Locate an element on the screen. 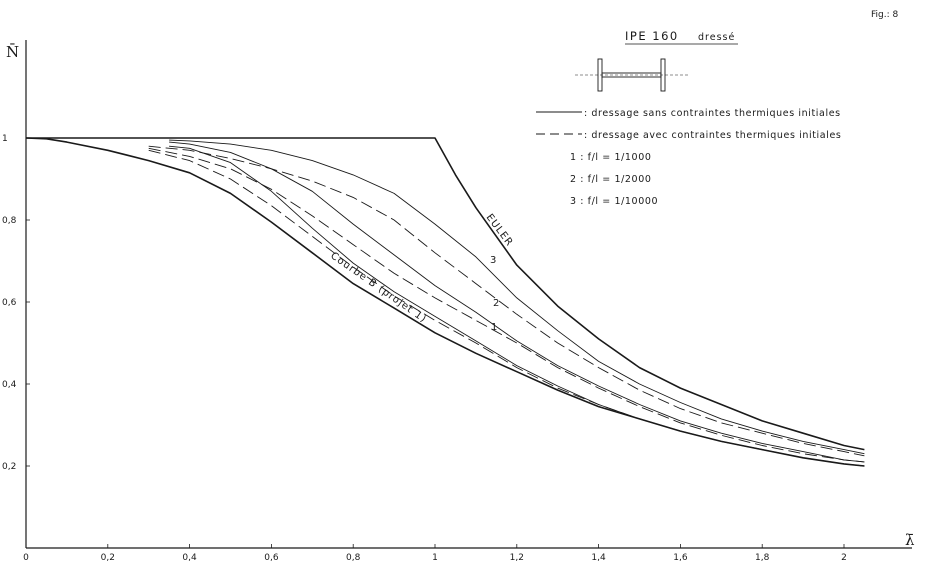 Image resolution: width=937 pixels, height=562 pixels. title-main: IPE 160 is located at coordinates (652, 36).